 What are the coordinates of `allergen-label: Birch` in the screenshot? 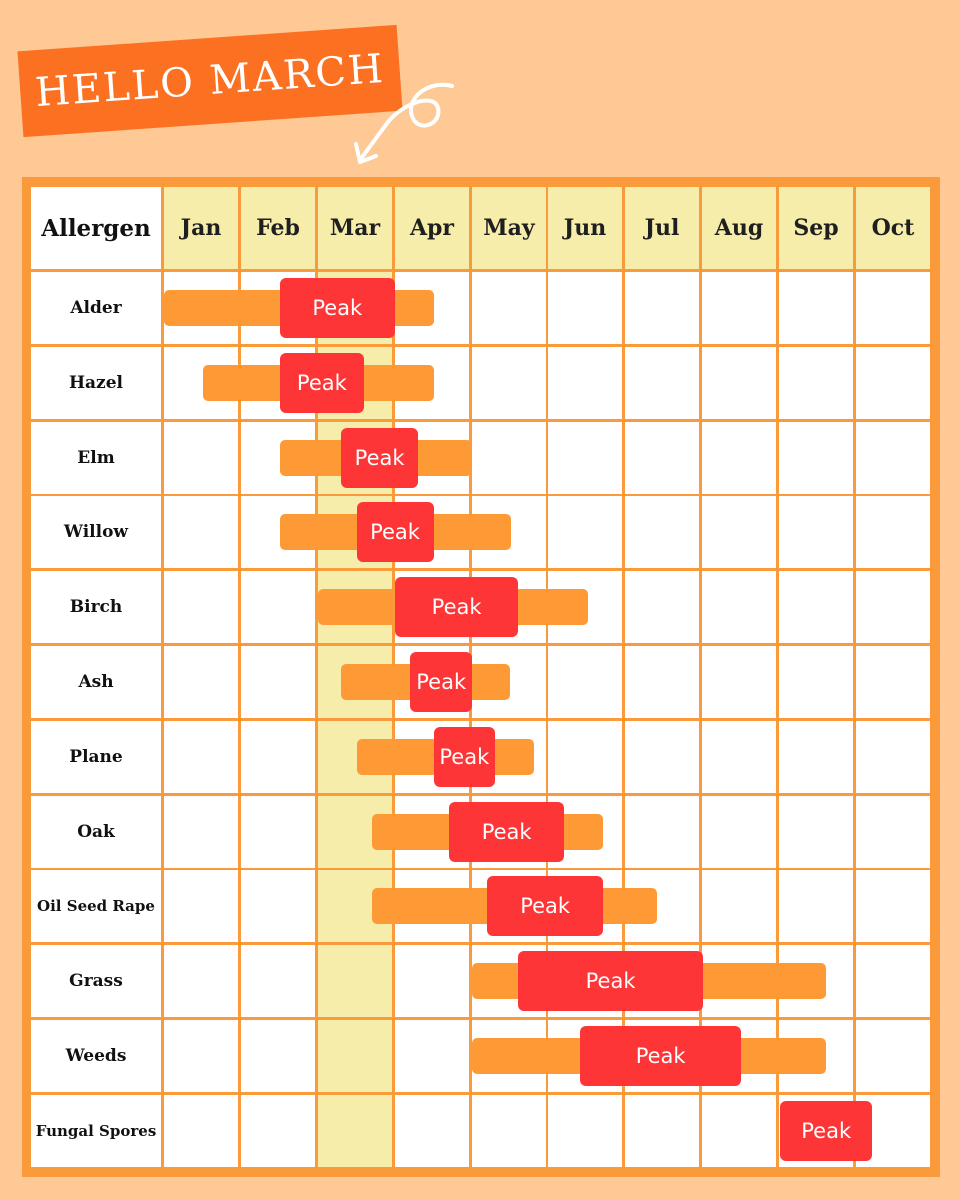 It's located at (96, 607).